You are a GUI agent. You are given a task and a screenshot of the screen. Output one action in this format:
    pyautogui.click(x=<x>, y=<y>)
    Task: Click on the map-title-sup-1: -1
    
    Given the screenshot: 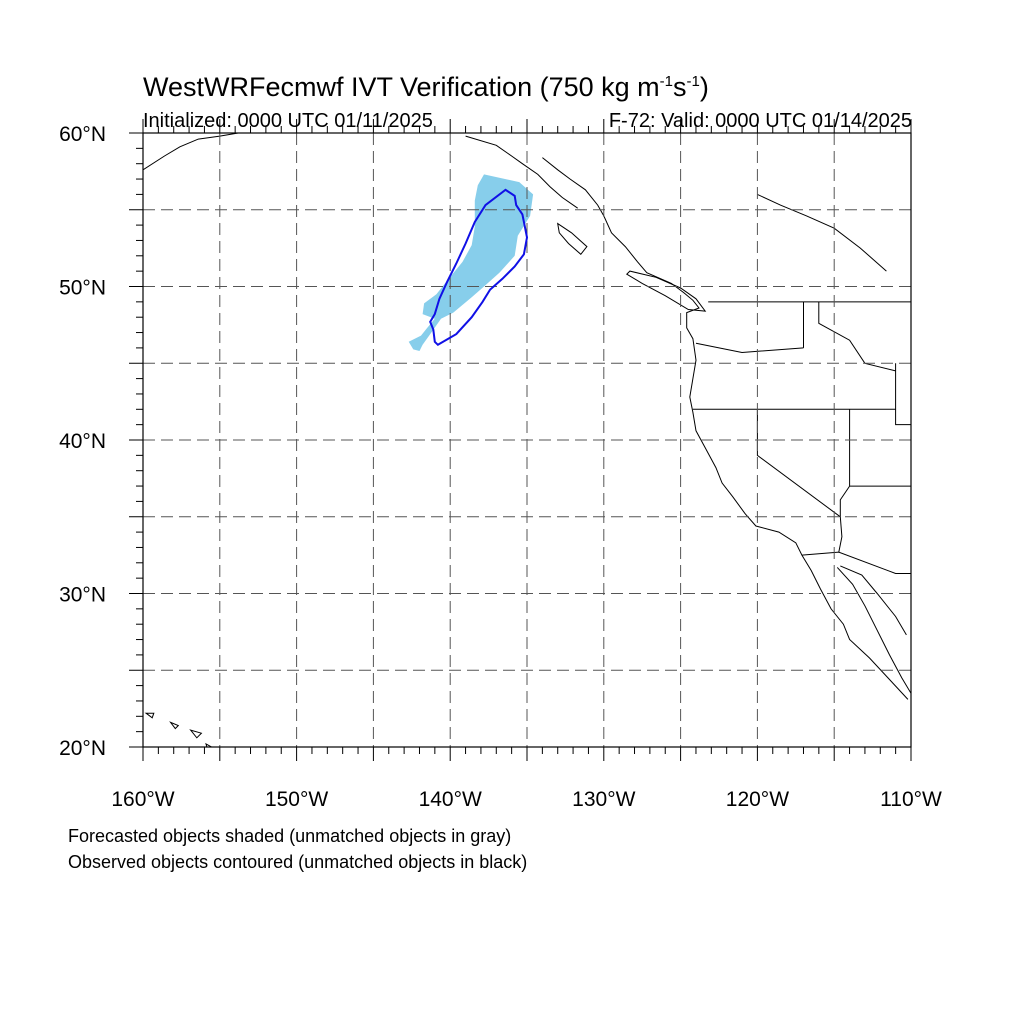 What is the action you would take?
    pyautogui.click(x=666, y=81)
    